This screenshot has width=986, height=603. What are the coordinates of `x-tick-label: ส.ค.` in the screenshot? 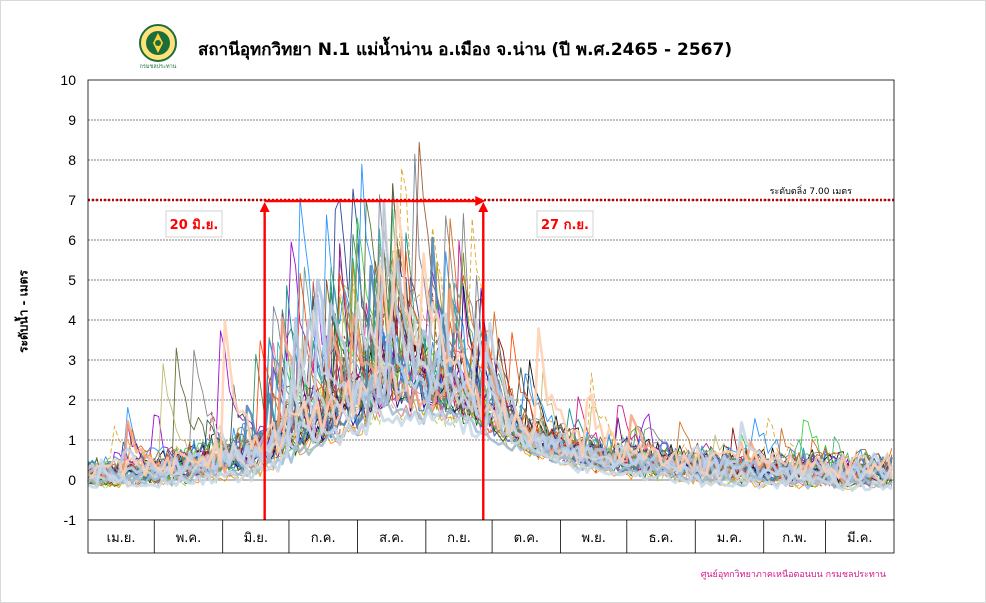 It's located at (391, 538).